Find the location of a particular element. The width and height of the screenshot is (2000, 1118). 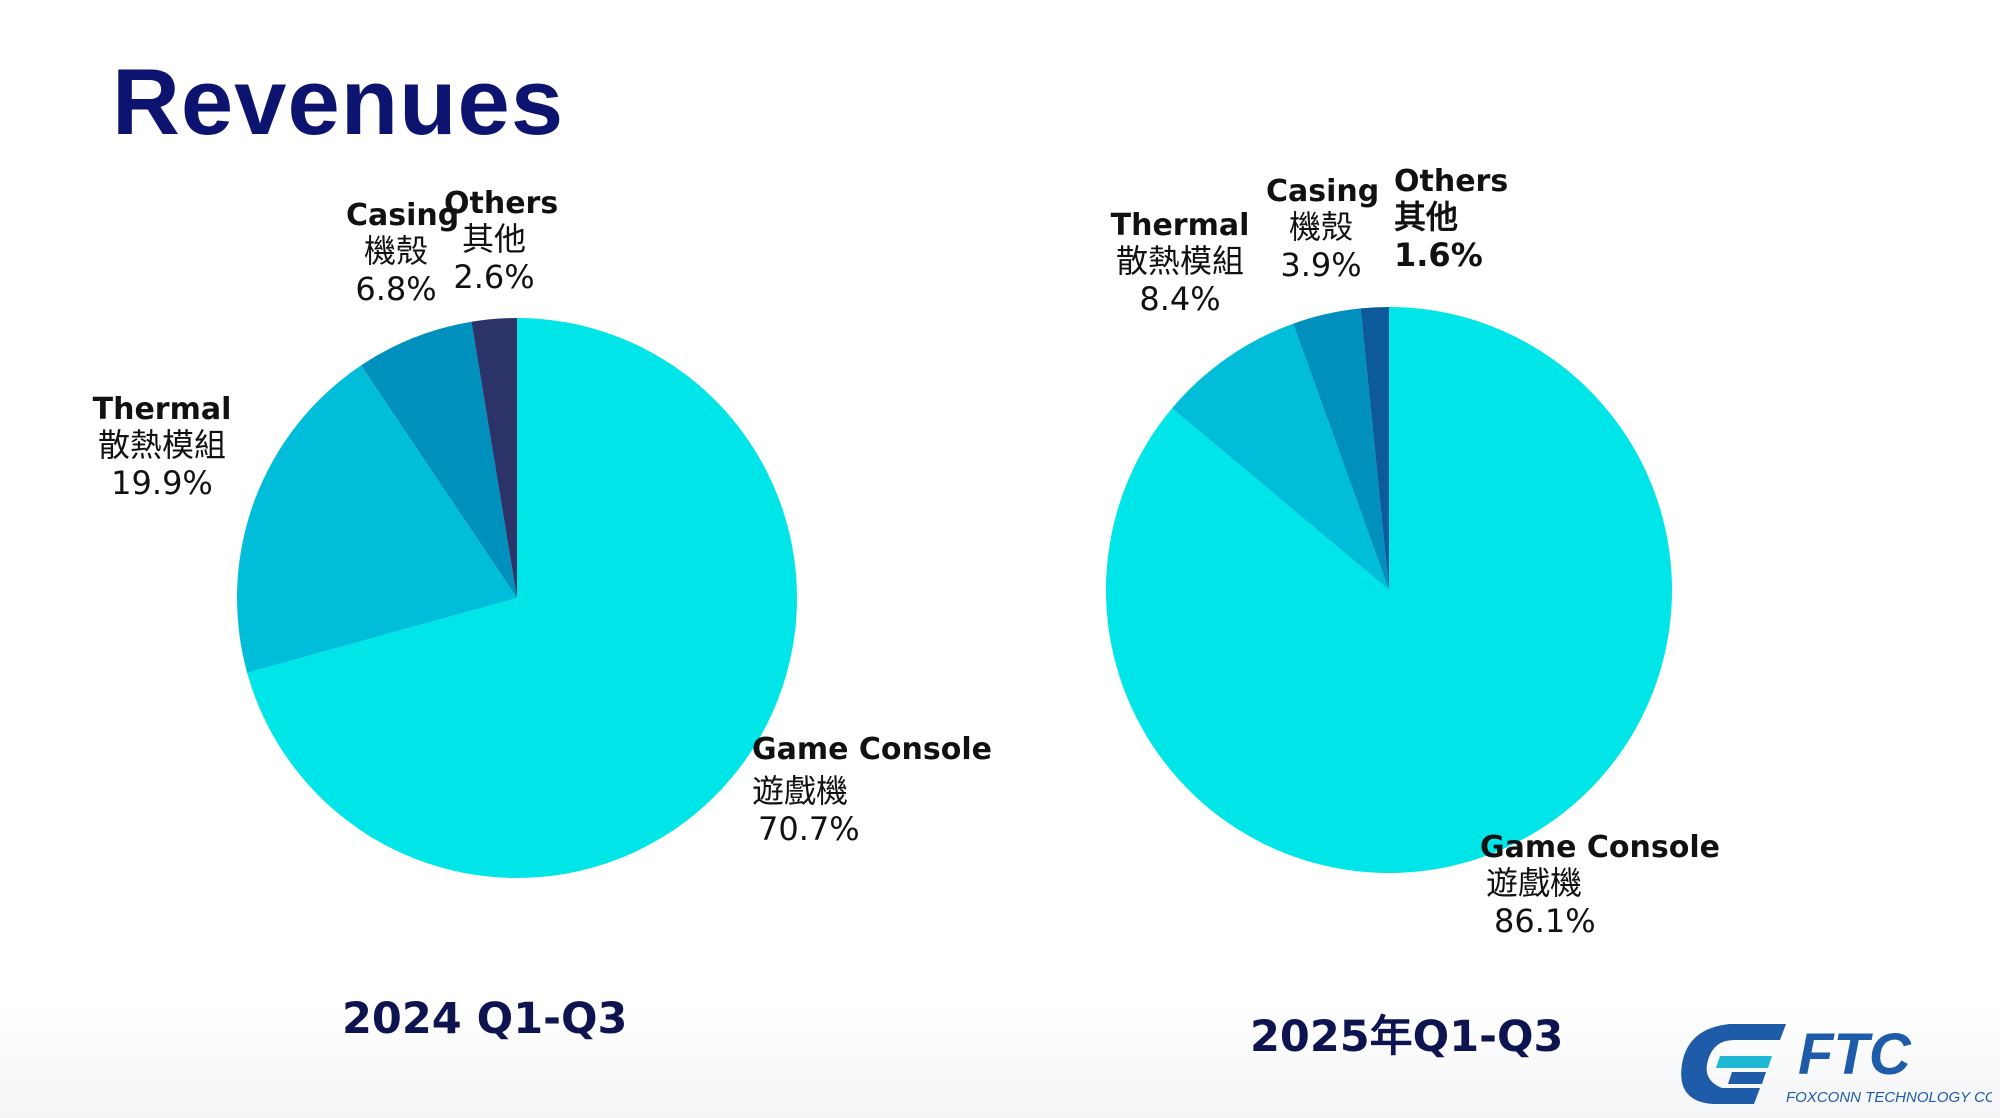

label-2024-others: Others 其他 2.6% is located at coordinates (494, 241).